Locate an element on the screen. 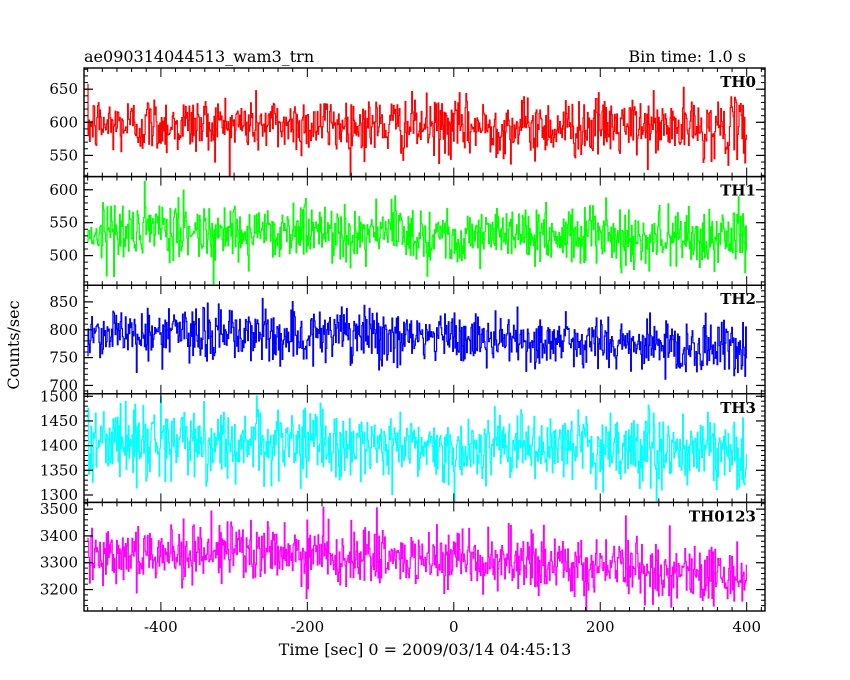 The height and width of the screenshot is (680, 850). x-tick-label: 0 is located at coordinates (454, 627).